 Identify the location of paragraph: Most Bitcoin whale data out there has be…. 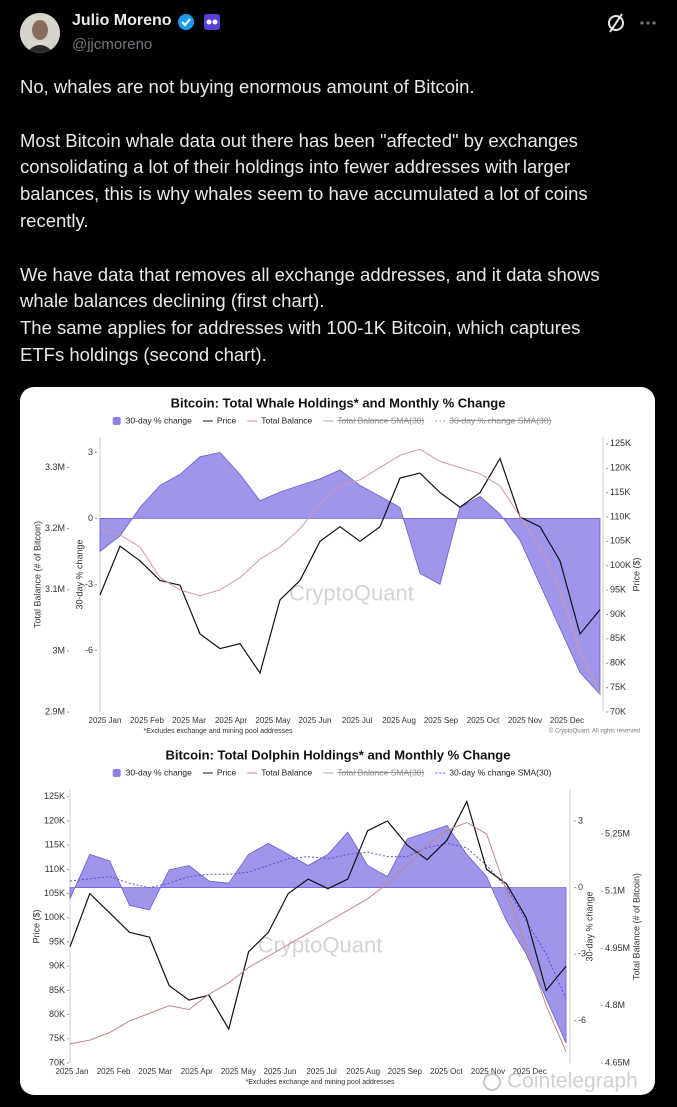
(340, 181).